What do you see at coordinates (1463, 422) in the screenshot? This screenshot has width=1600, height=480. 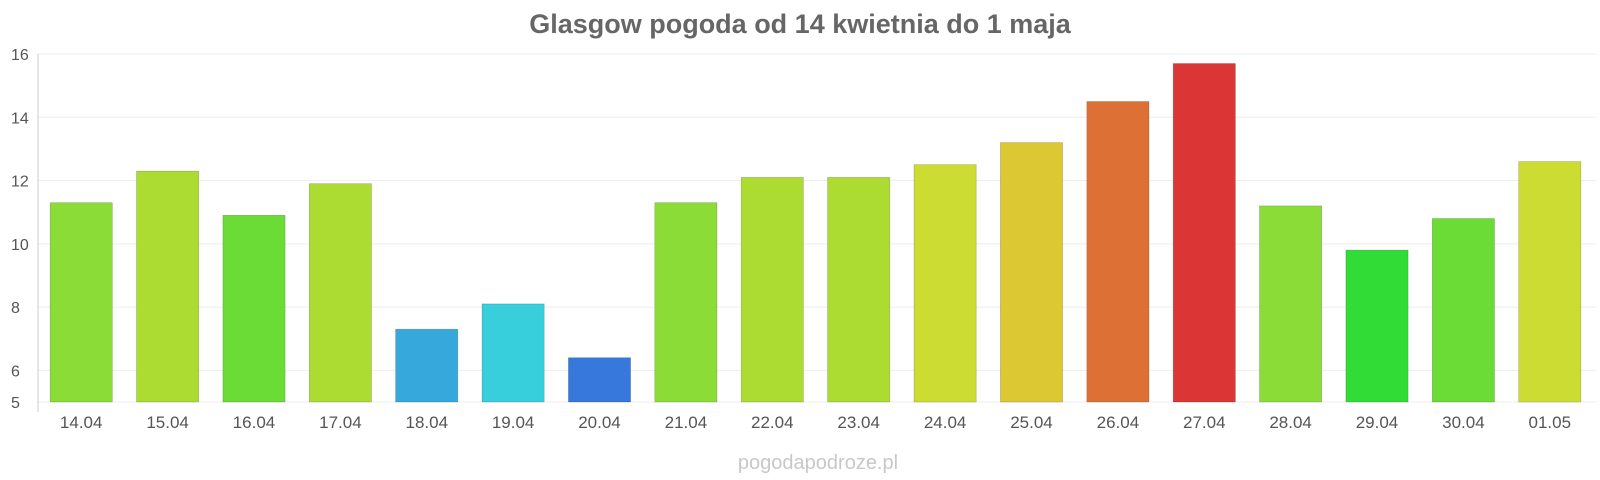 I see `x-tick-label: 30.04` at bounding box center [1463, 422].